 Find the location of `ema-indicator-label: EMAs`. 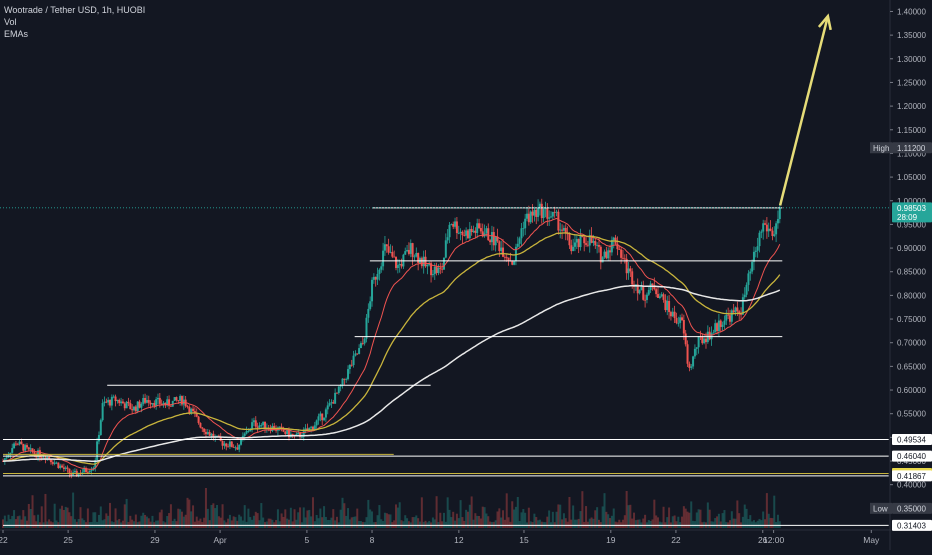

ema-indicator-label: EMAs is located at coordinates (16, 34).